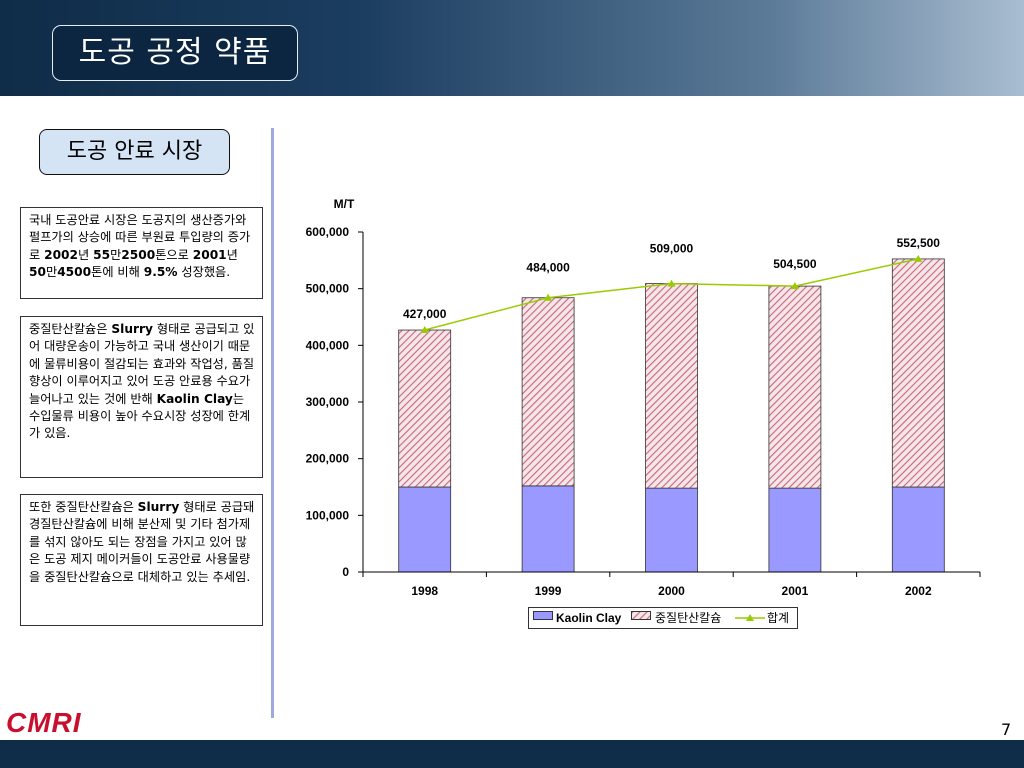 Image resolution: width=1024 pixels, height=768 pixels. Describe the element at coordinates (918, 529) in the screenshot. I see `bar-kaolin-2002` at that location.